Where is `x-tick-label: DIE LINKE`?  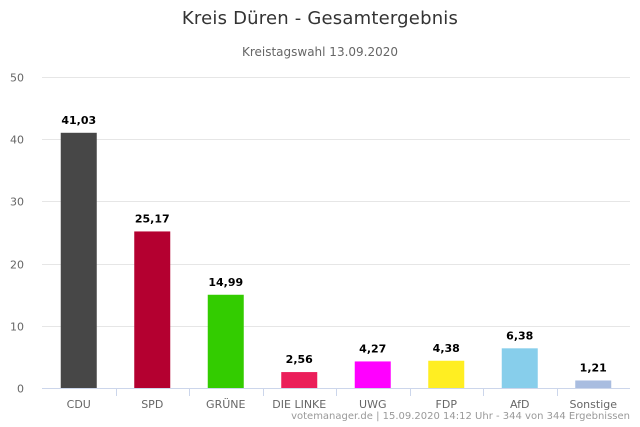
x-tick-label: DIE LINKE is located at coordinates (299, 404).